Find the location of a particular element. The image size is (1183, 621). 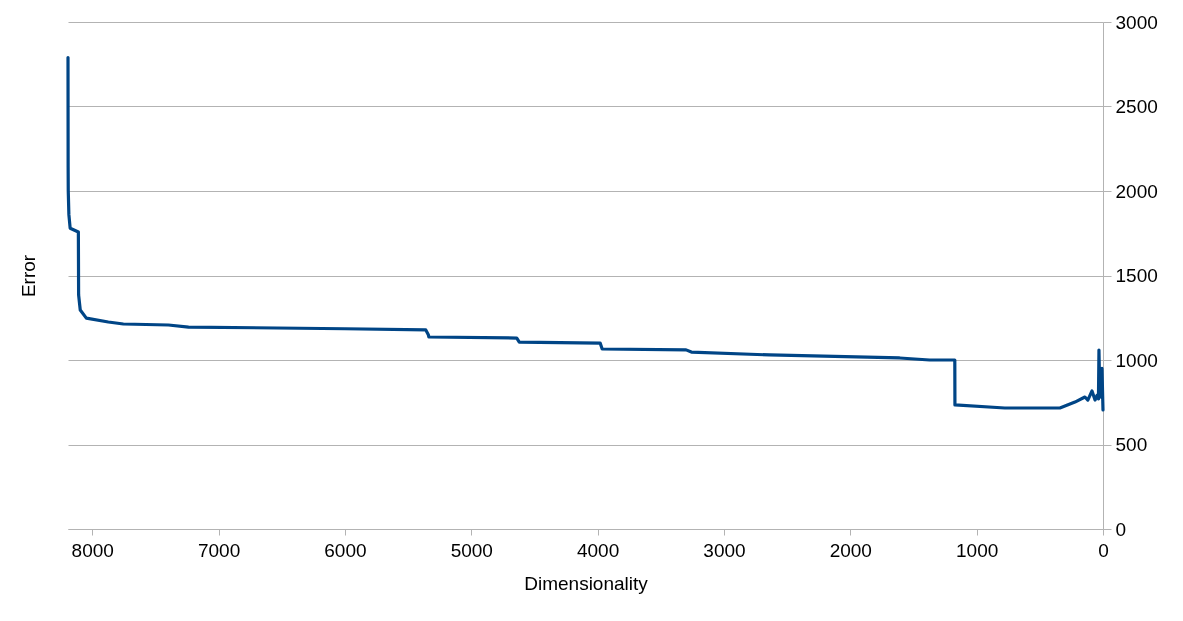

y-tick-label: 2000 is located at coordinates (1136, 191).